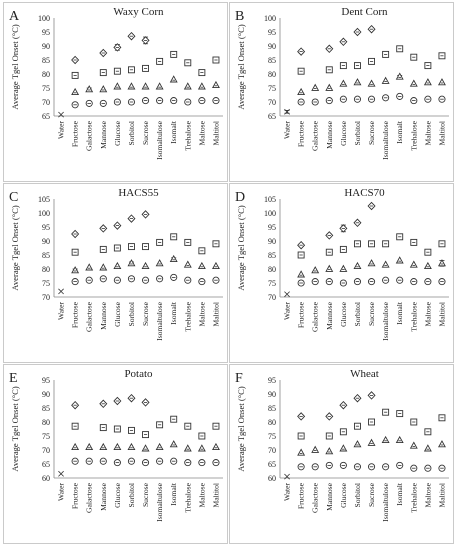 The image size is (457, 550). Describe the element at coordinates (364, 374) in the screenshot. I see `panel-title: Wheat` at that location.